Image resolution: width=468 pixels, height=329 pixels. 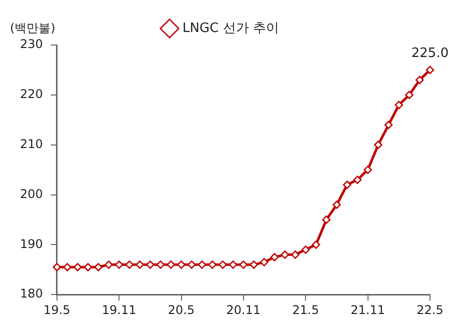 I want to click on y-axis-title: (백만불), so click(x=33, y=28).